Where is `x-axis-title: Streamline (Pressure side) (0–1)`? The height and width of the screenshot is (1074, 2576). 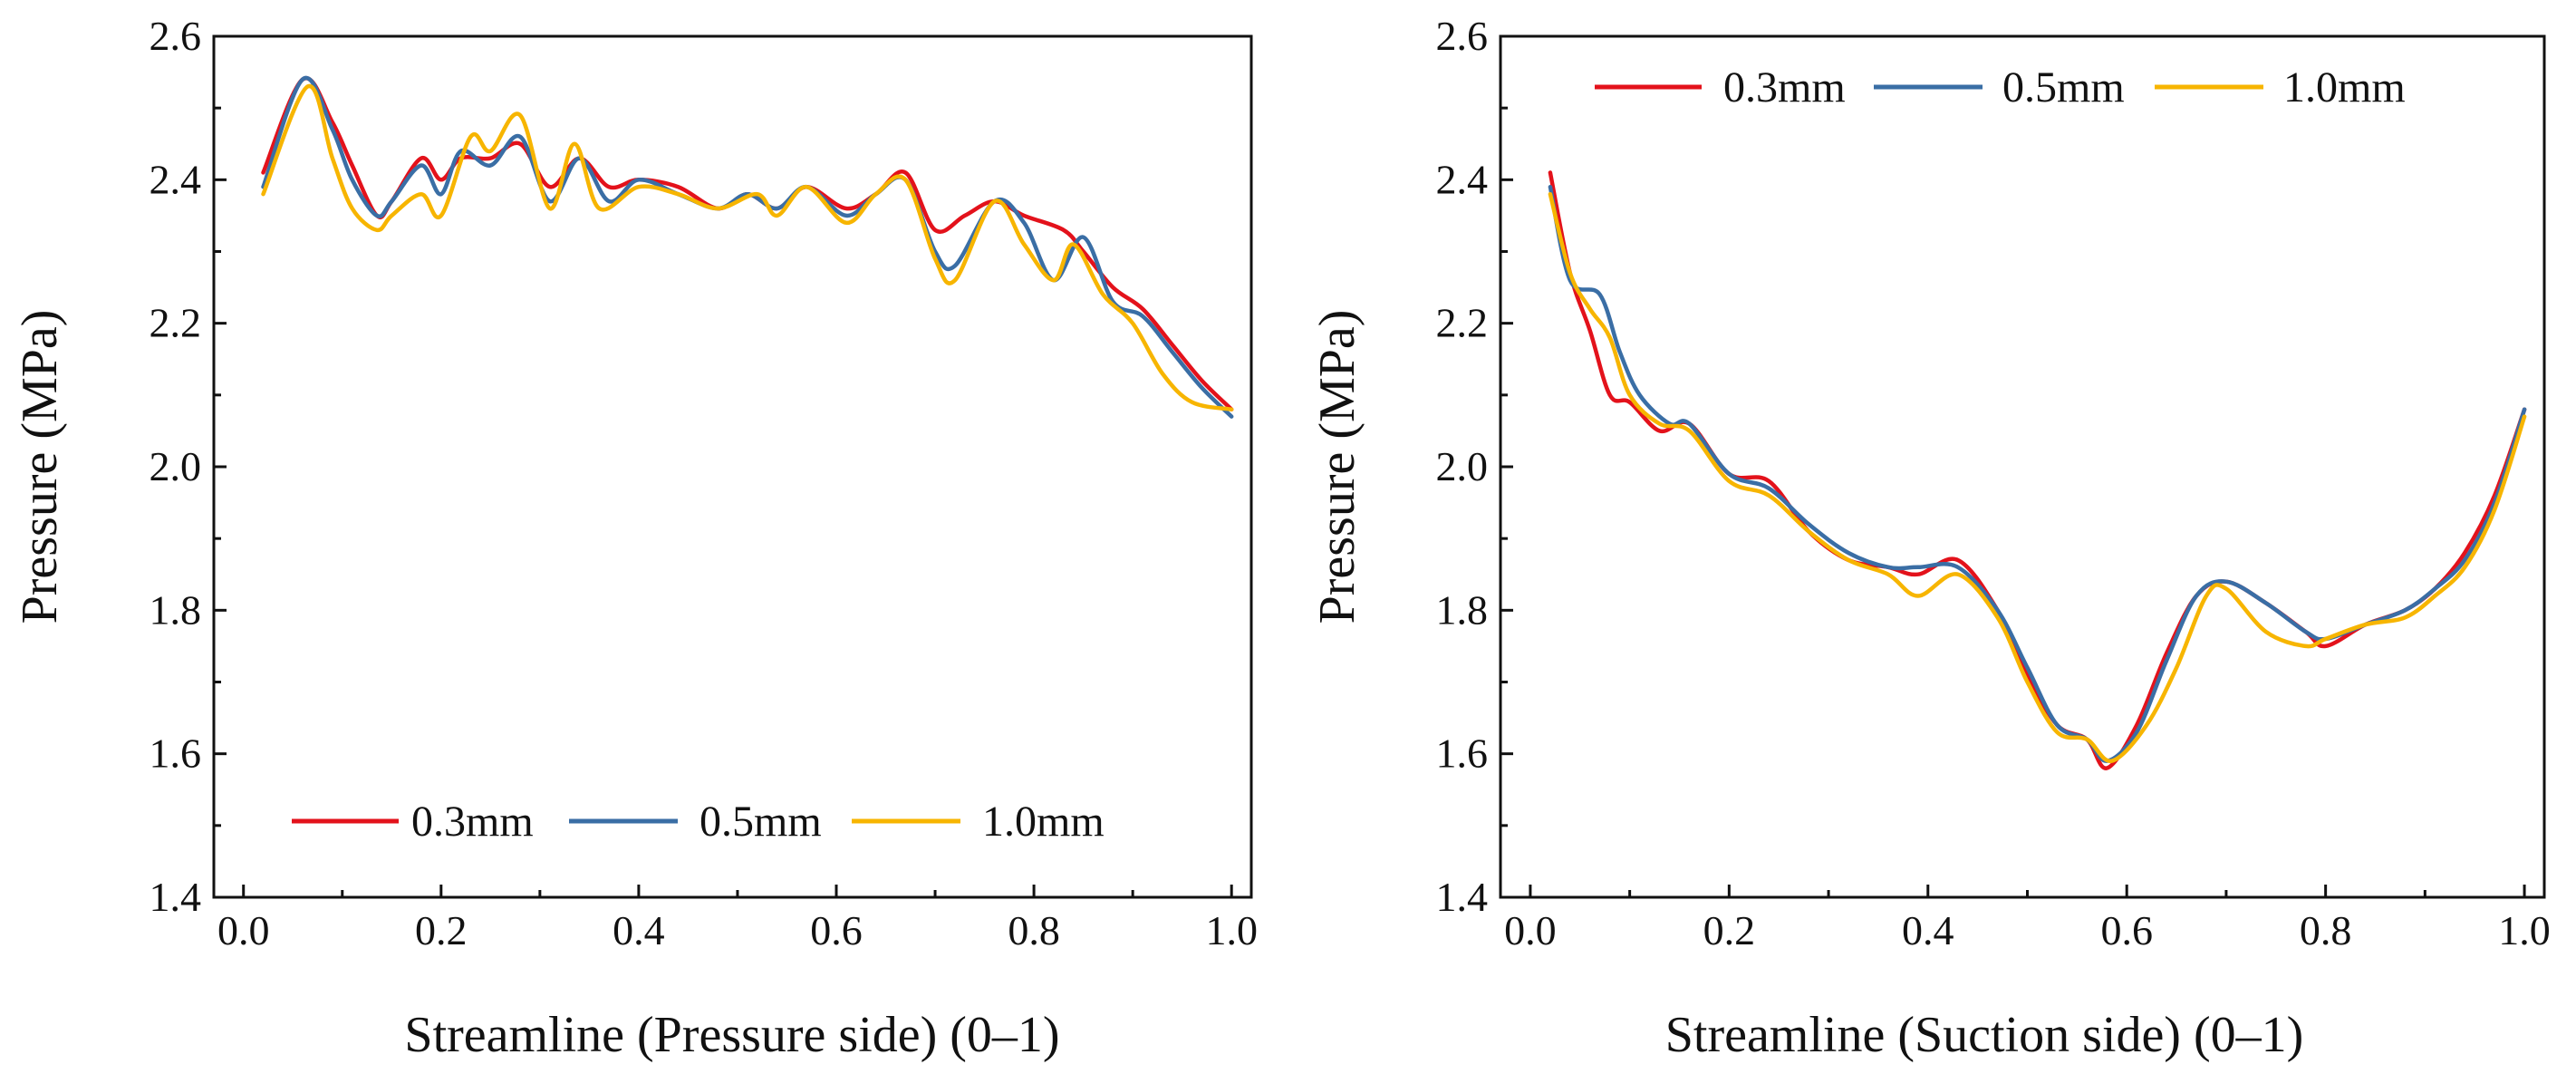 x-axis-title: Streamline (Pressure side) (0–1) is located at coordinates (731, 1035).